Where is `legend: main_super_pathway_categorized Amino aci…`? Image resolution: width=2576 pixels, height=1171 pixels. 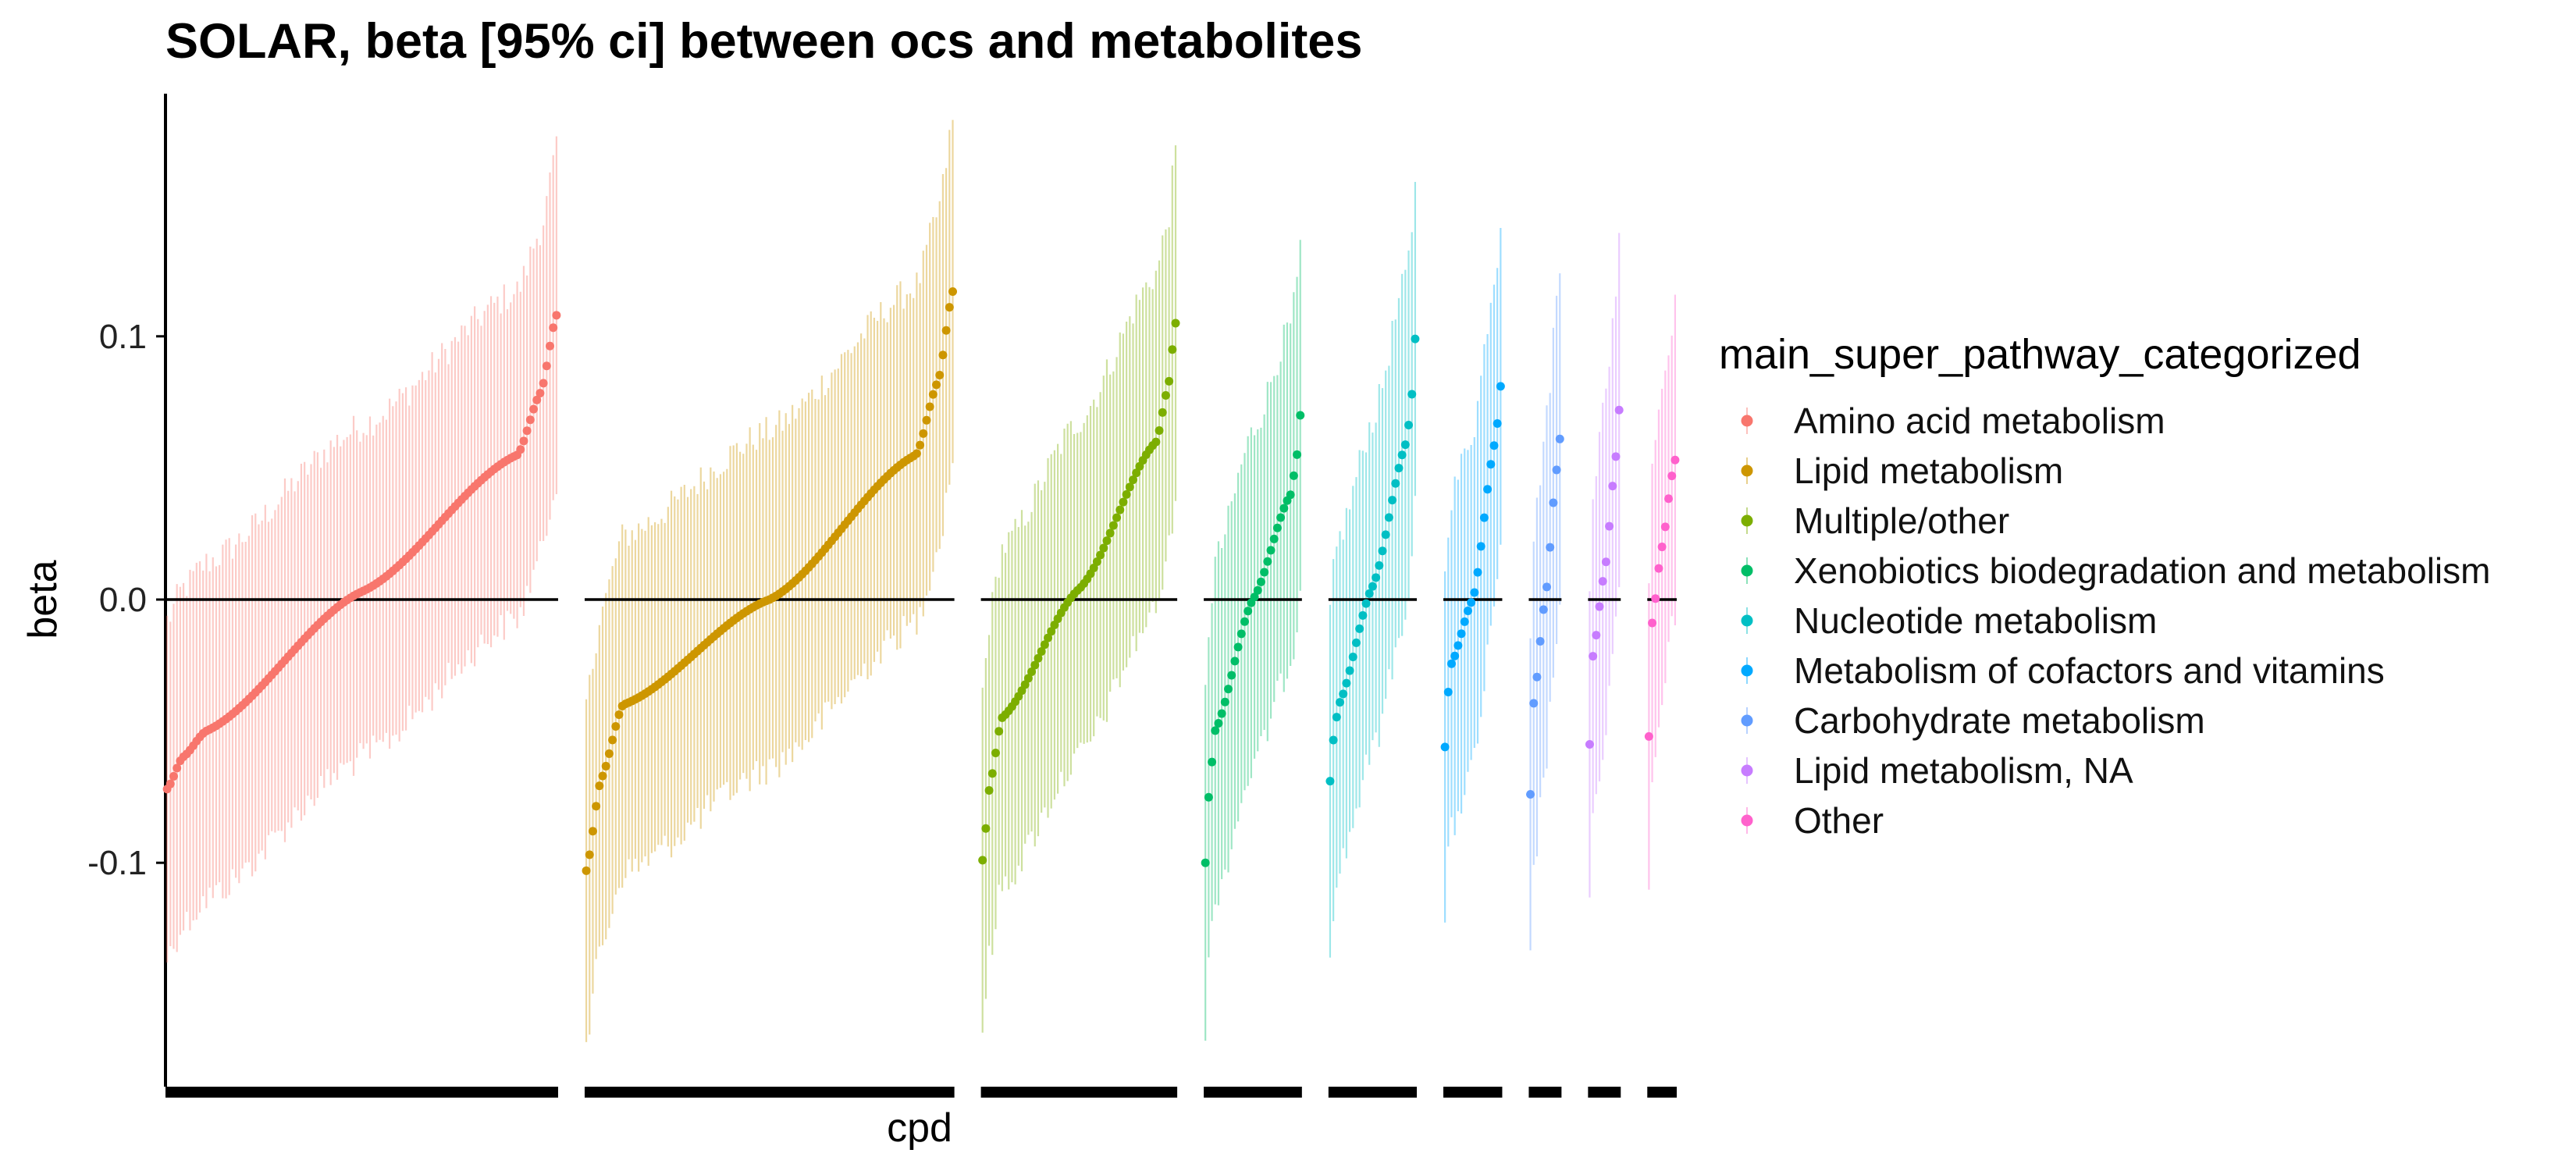 legend: main_super_pathway_categorized Amino aci… is located at coordinates (2104, 586).